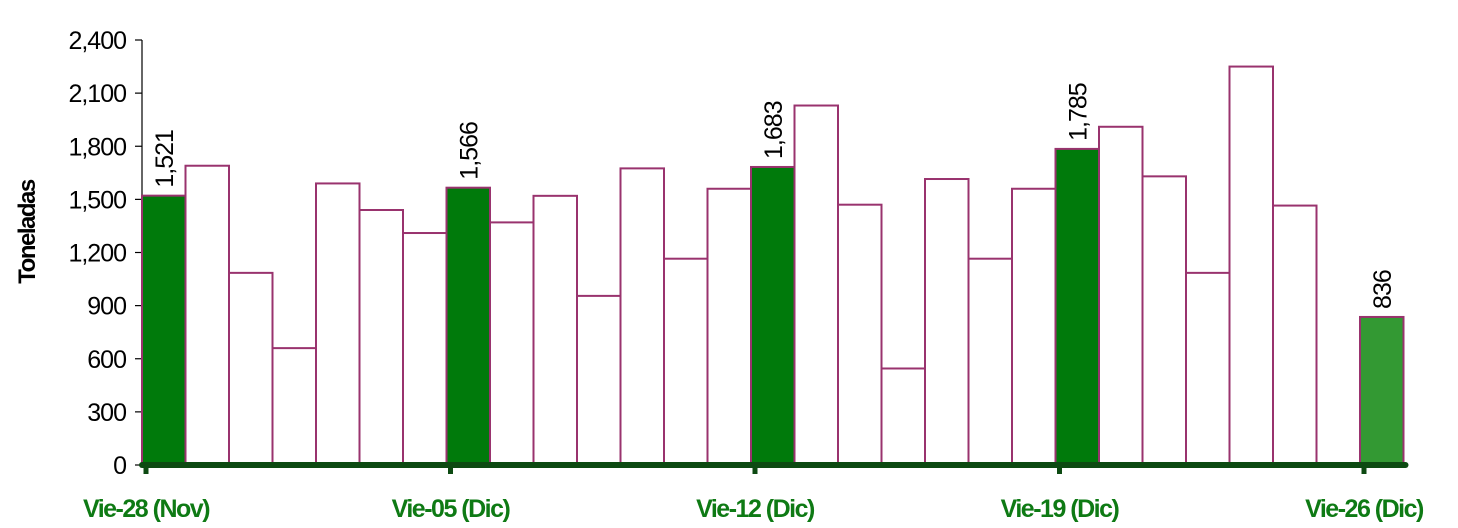 The image size is (1458, 528). What do you see at coordinates (469, 151) in the screenshot?
I see `data-label: 1,566` at bounding box center [469, 151].